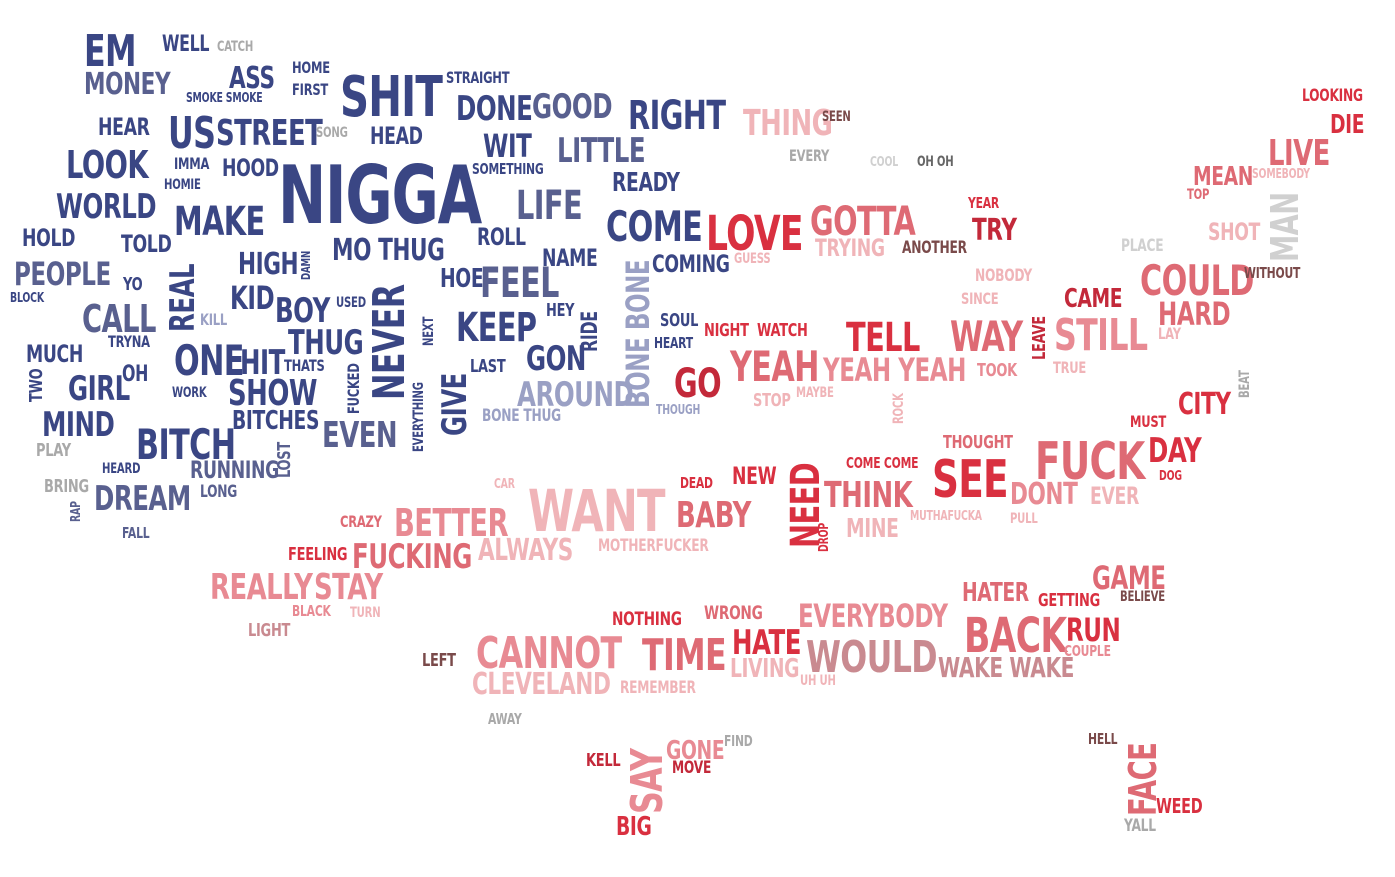  I want to click on word-rap: RAP, so click(76, 511).